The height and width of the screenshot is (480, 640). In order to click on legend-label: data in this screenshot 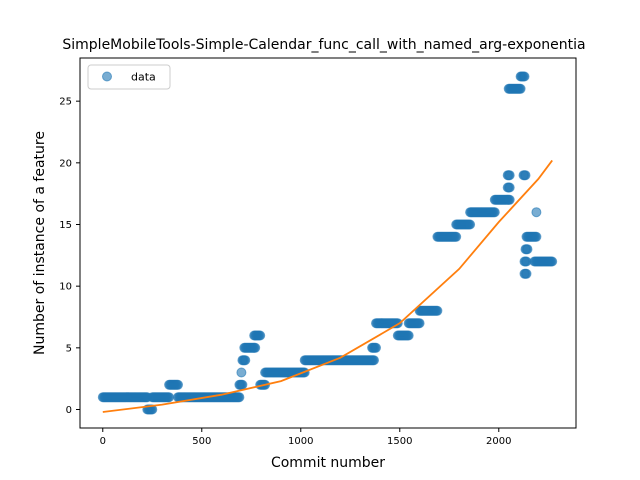, I will do `click(143, 77)`.